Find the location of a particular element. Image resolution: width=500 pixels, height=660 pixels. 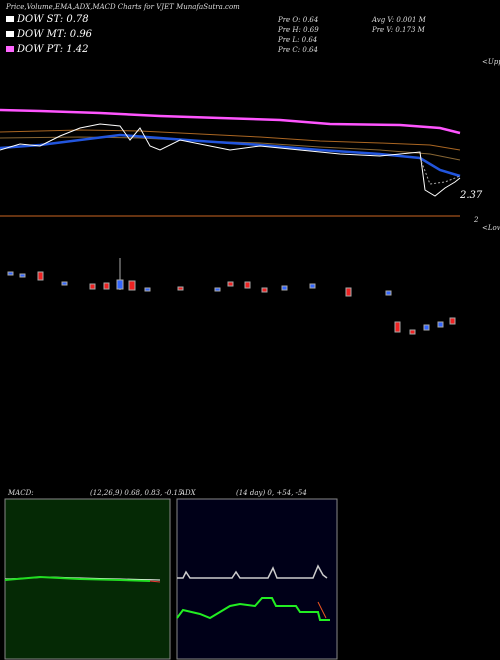

info-text: Pre V: 0.173 M is located at coordinates (398, 30).